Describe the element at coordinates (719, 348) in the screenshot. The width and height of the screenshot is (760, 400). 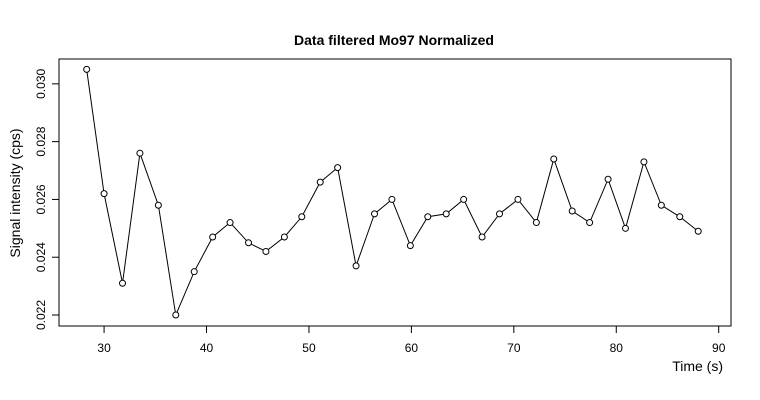
I see `x-tick-label: 90` at that location.